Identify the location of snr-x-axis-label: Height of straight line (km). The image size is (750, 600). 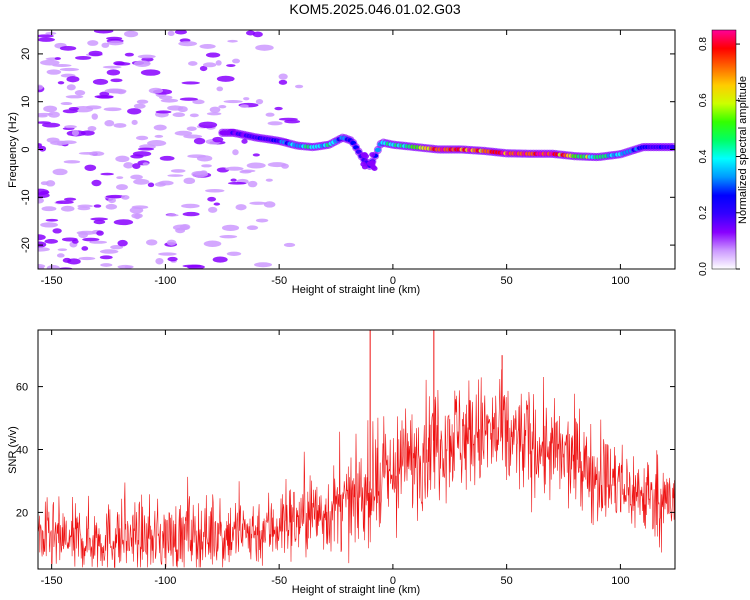
(356, 590).